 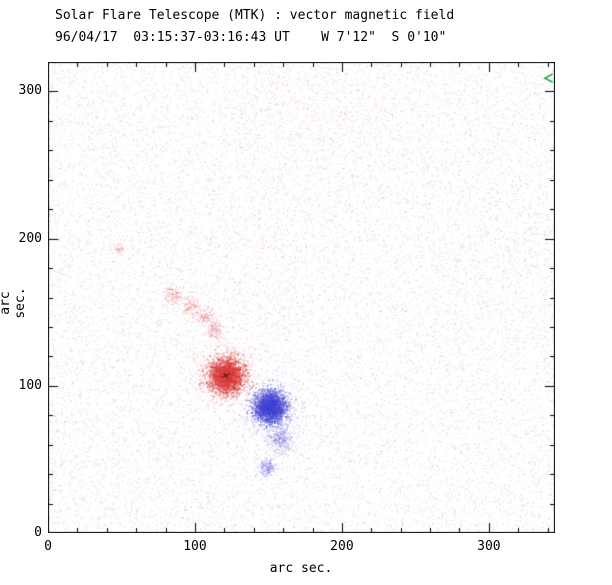 What do you see at coordinates (489, 546) in the screenshot?
I see `x-tick-label: 300` at bounding box center [489, 546].